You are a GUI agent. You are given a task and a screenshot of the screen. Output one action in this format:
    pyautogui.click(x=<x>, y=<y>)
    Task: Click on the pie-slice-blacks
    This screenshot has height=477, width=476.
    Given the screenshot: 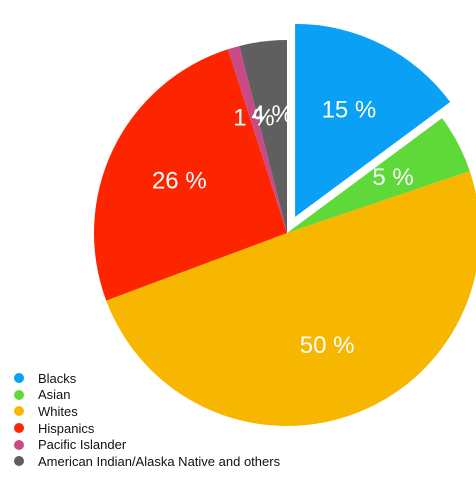 What is the action you would take?
    pyautogui.click(x=373, y=120)
    